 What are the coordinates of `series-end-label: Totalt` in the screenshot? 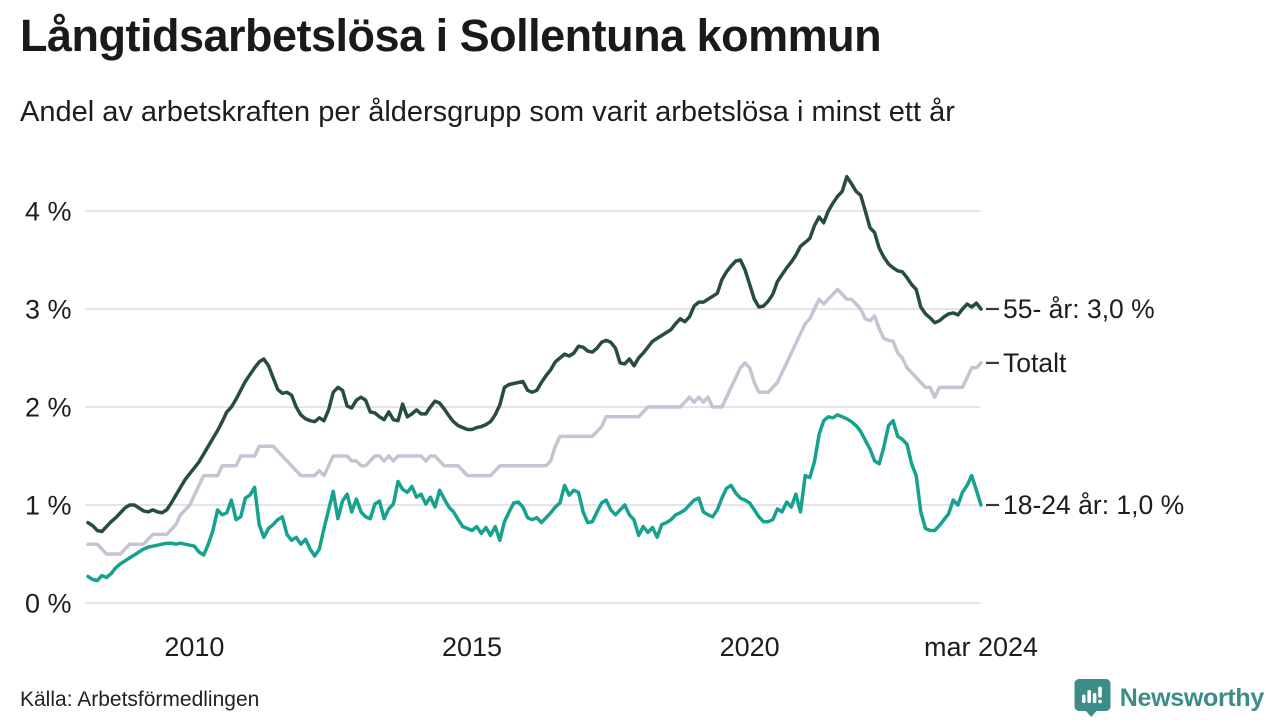 It's located at (1035, 363).